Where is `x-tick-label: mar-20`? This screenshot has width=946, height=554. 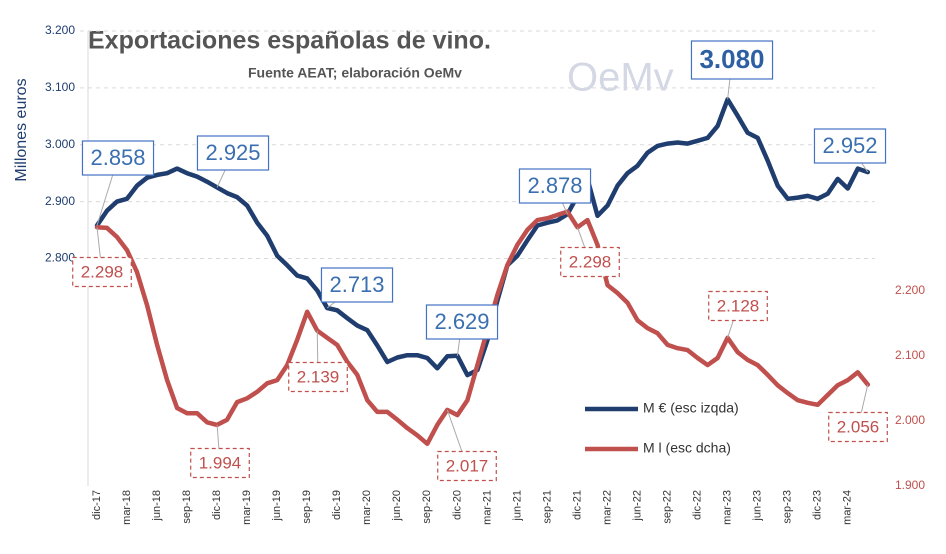 x-tick-label: mar-20 is located at coordinates (367, 507).